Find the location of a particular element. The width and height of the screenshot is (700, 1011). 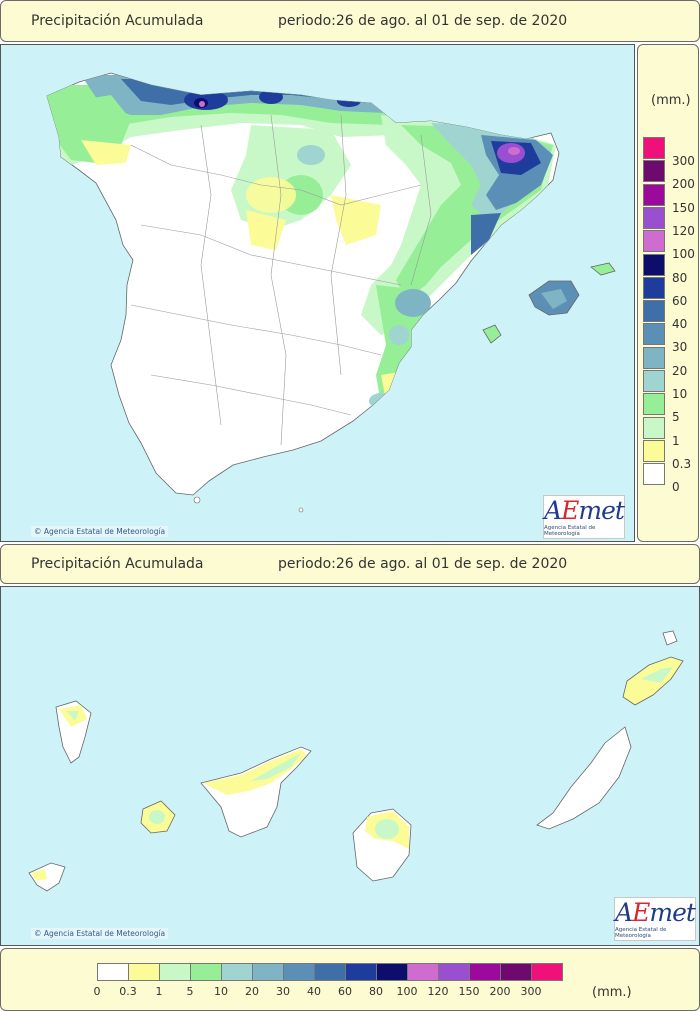

ibiza is located at coordinates (492, 334).